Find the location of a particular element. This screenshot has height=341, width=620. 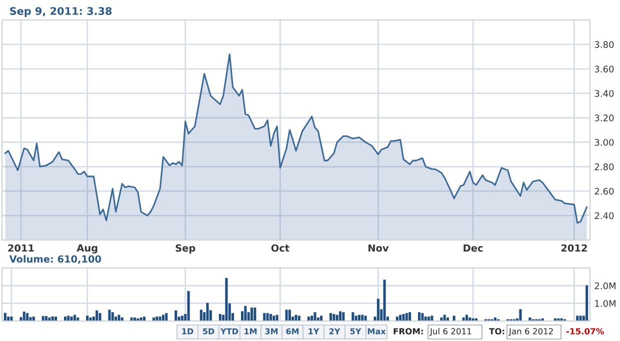

text: 5Y is located at coordinates (356, 331).